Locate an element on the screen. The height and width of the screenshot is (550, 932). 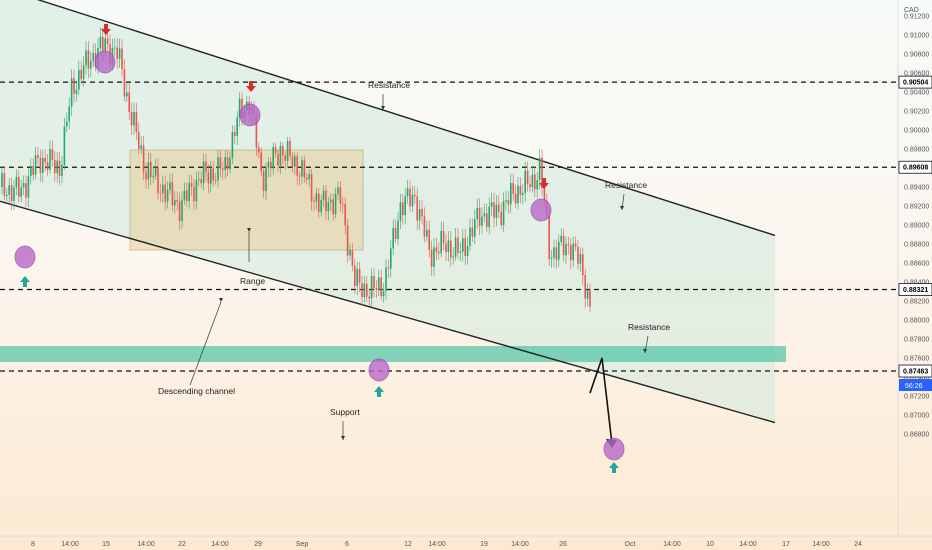
y-tick-label: 0.90200 is located at coordinates (916, 112).